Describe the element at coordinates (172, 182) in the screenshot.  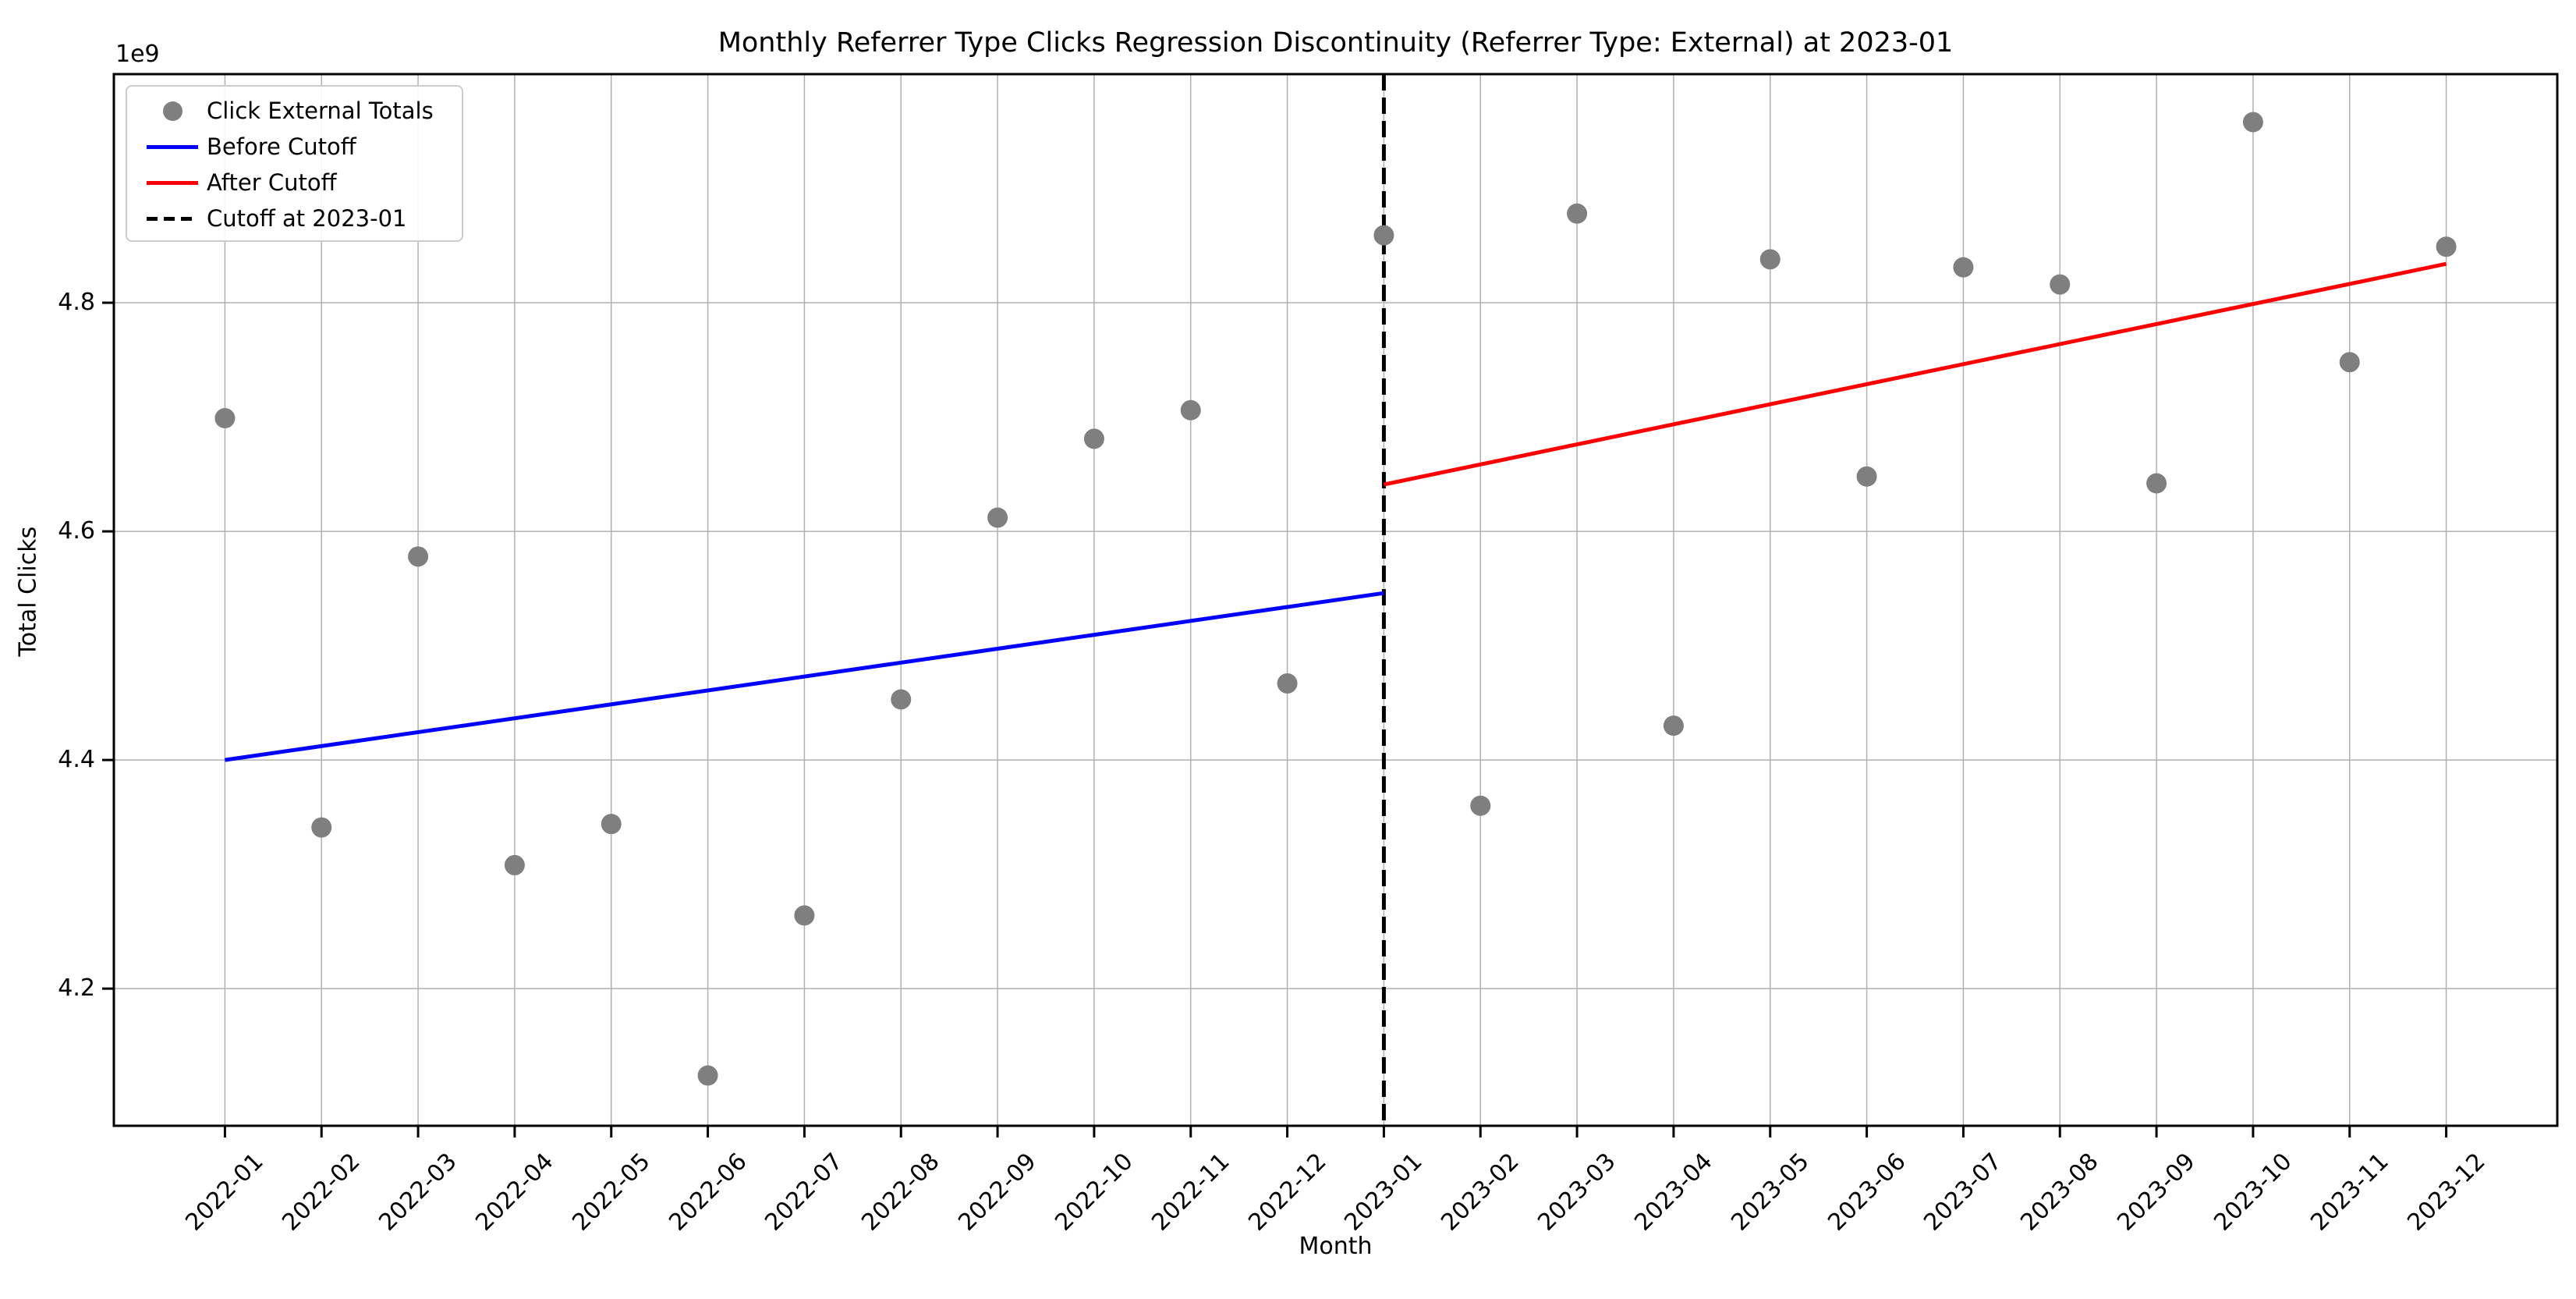
I see `after-line-marker-icon` at that location.